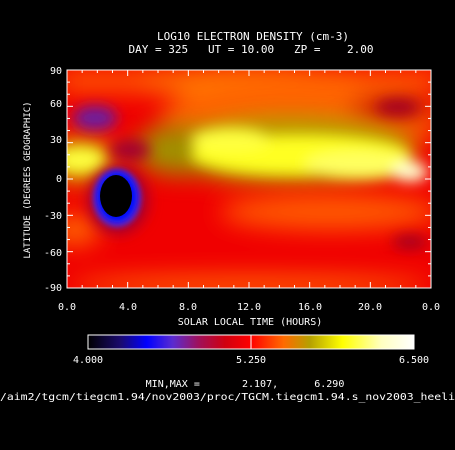 This screenshot has height=450, width=455. I want to click on y-tick-label: -30, so click(53, 216).